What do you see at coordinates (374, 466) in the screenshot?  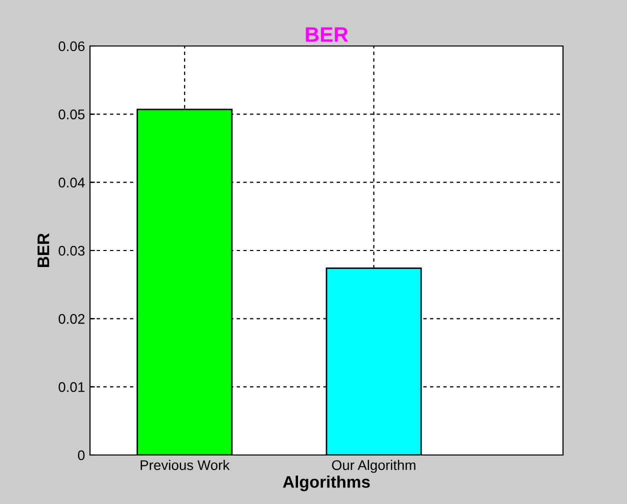 I see `x-tick-label: Our Algorithm` at bounding box center [374, 466].